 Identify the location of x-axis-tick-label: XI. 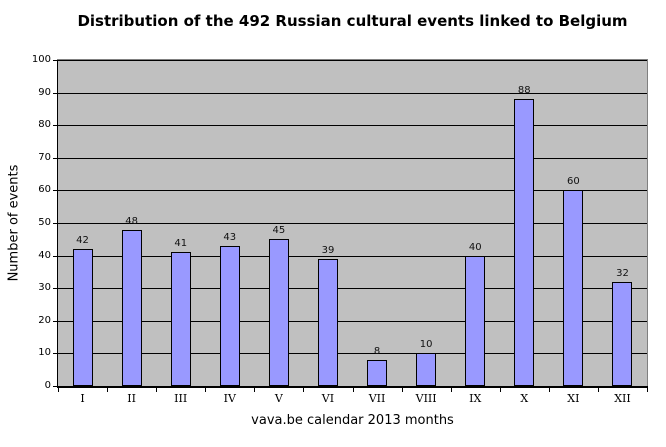
(573, 398).